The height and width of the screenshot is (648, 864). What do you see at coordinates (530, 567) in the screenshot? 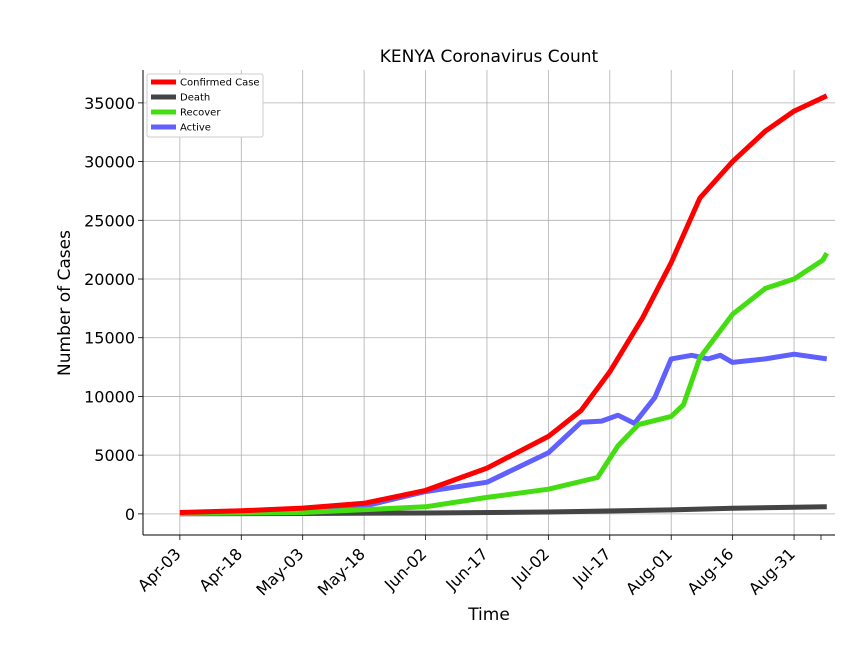
I see `x-tick-label: Jul-02` at bounding box center [530, 567].